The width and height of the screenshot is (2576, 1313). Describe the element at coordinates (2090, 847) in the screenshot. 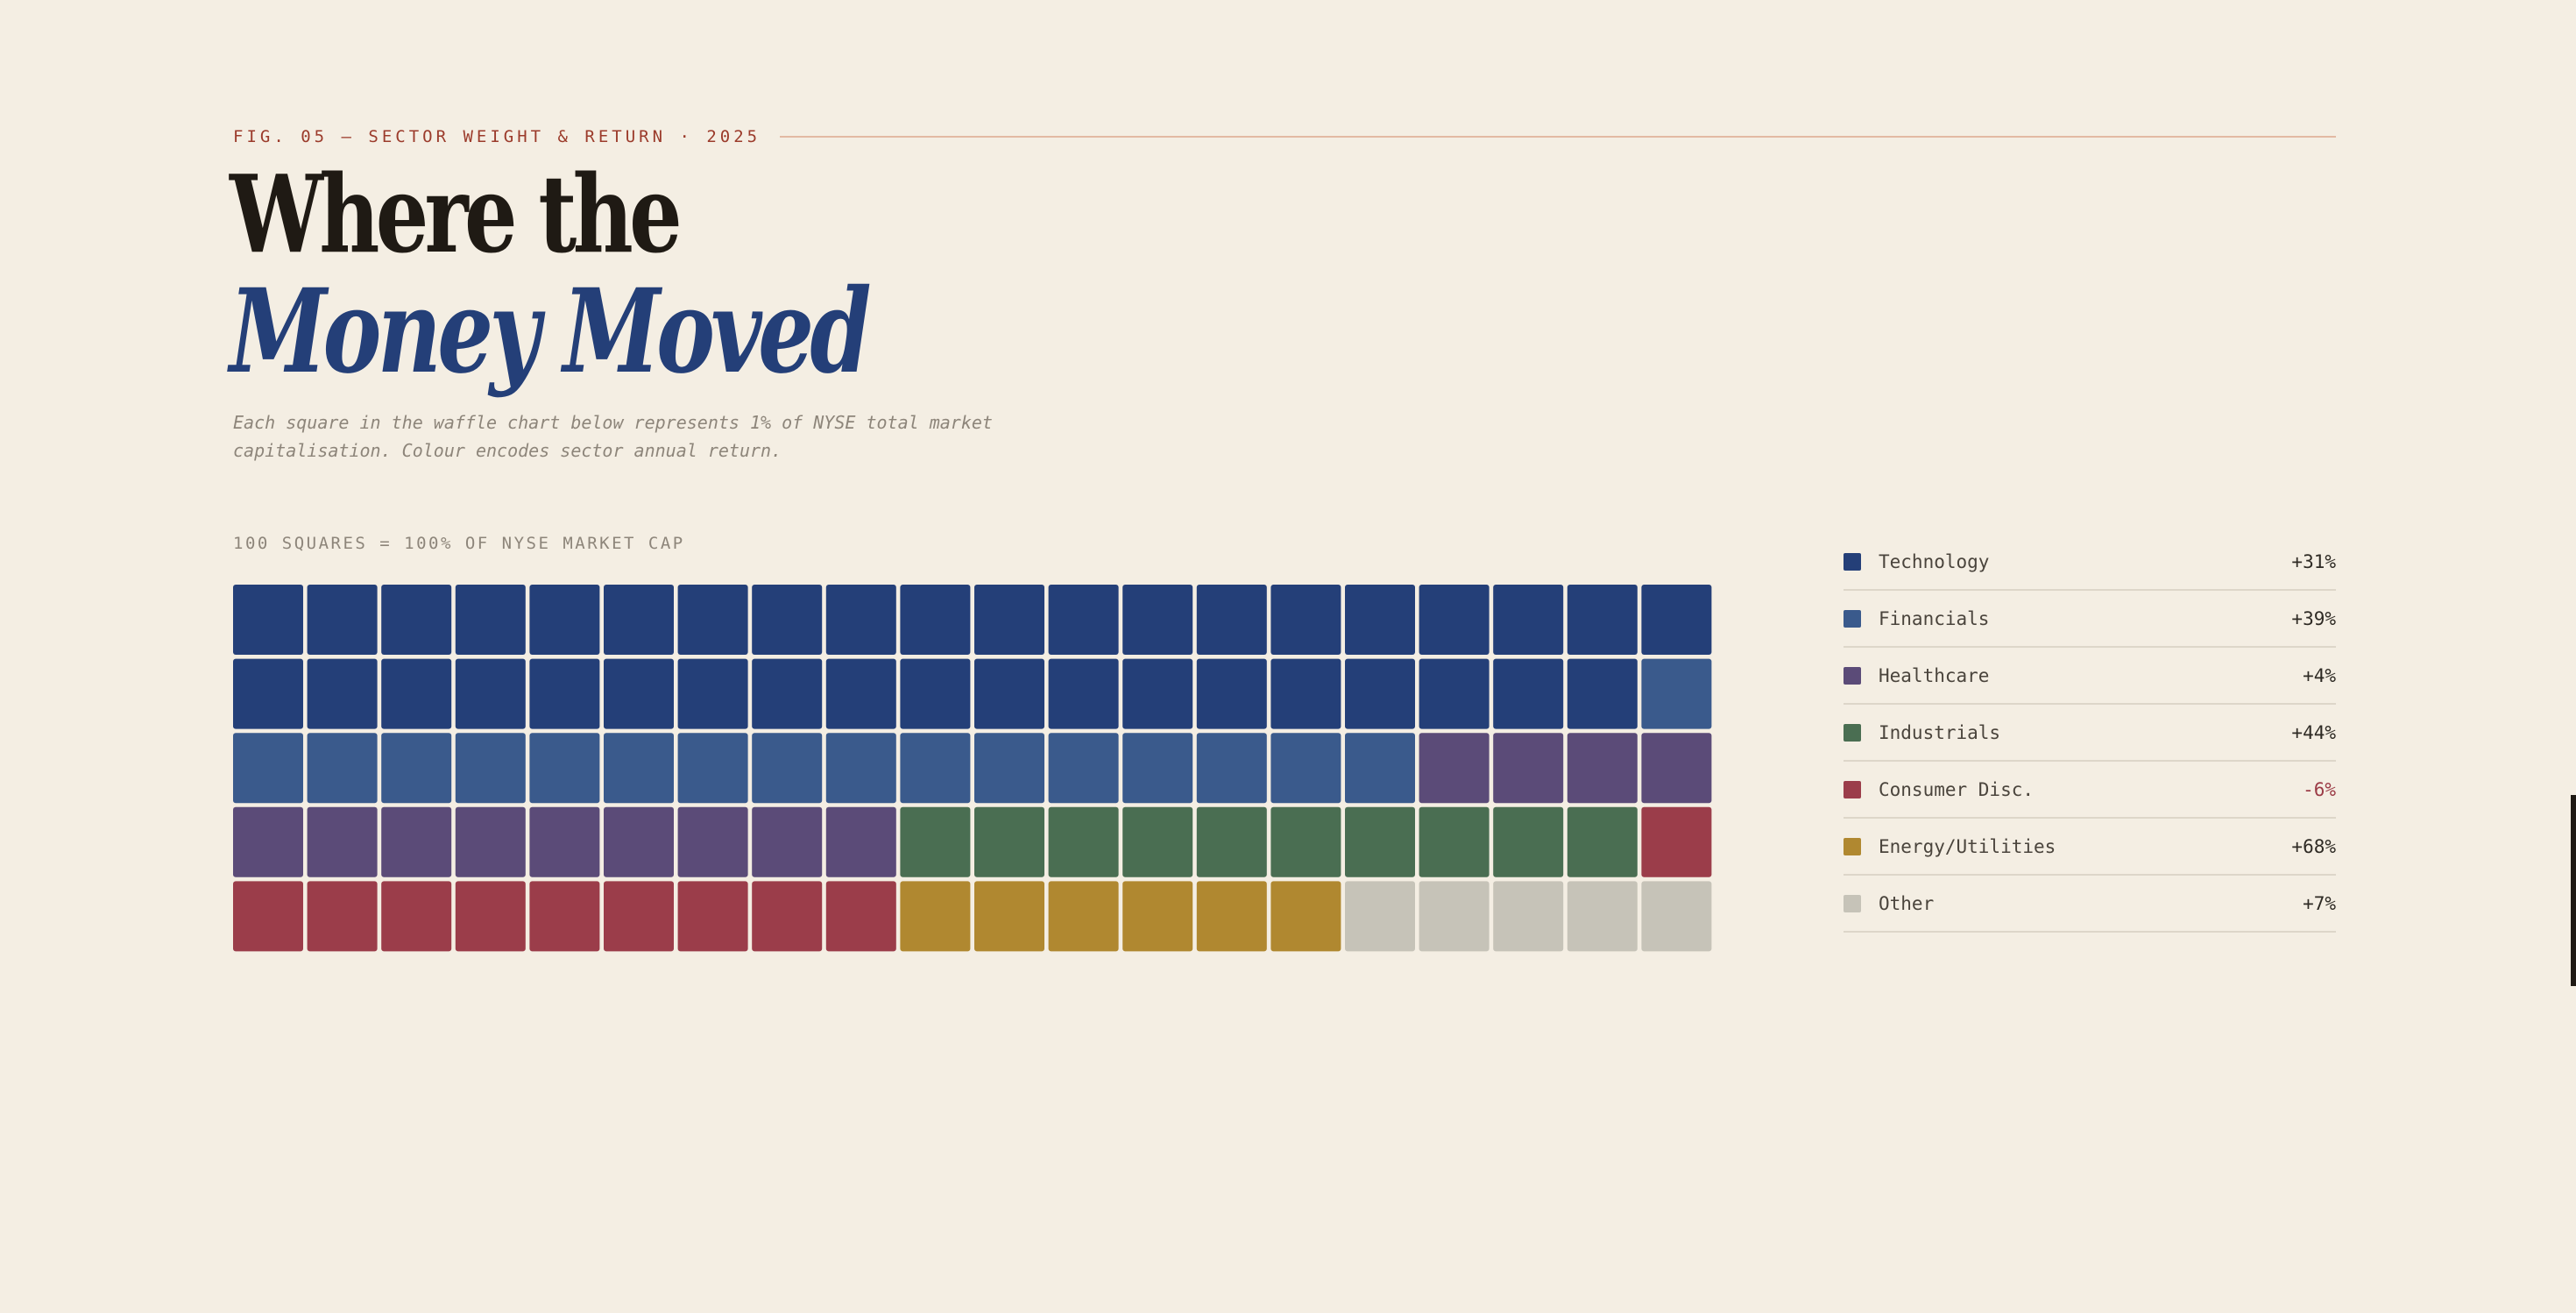

I see `legend-item-energy-utilities: Energy/Utilities +68%` at that location.